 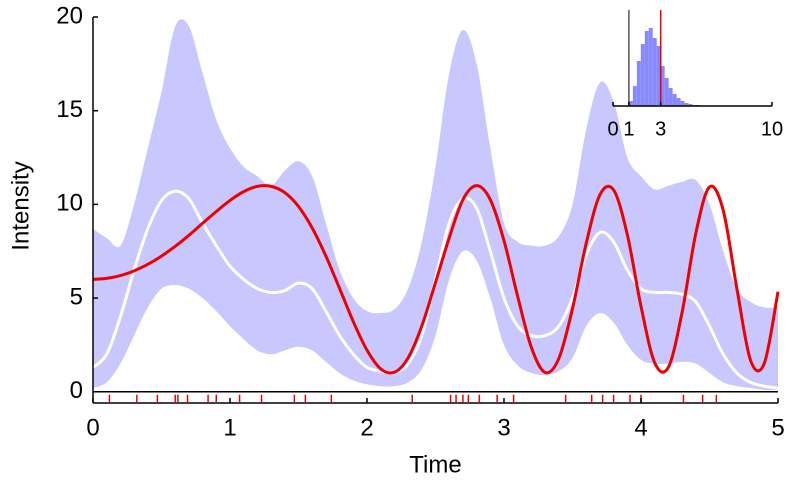 I want to click on x-tick-label: 2, so click(x=366, y=427).